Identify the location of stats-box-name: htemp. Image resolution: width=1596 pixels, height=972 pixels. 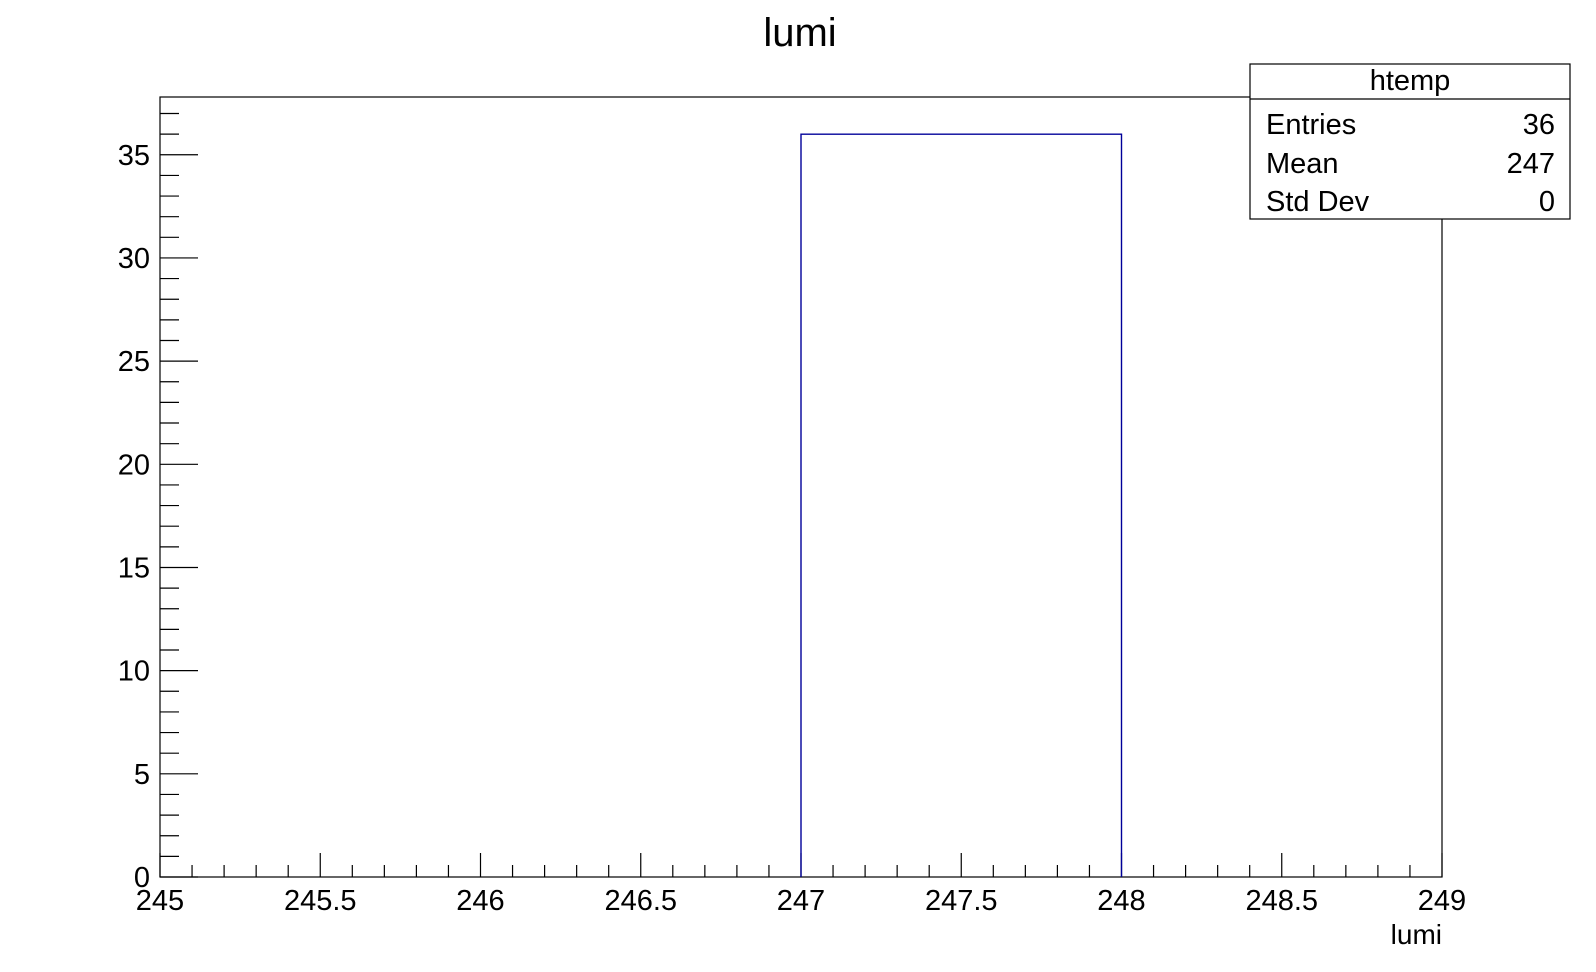
(1410, 81).